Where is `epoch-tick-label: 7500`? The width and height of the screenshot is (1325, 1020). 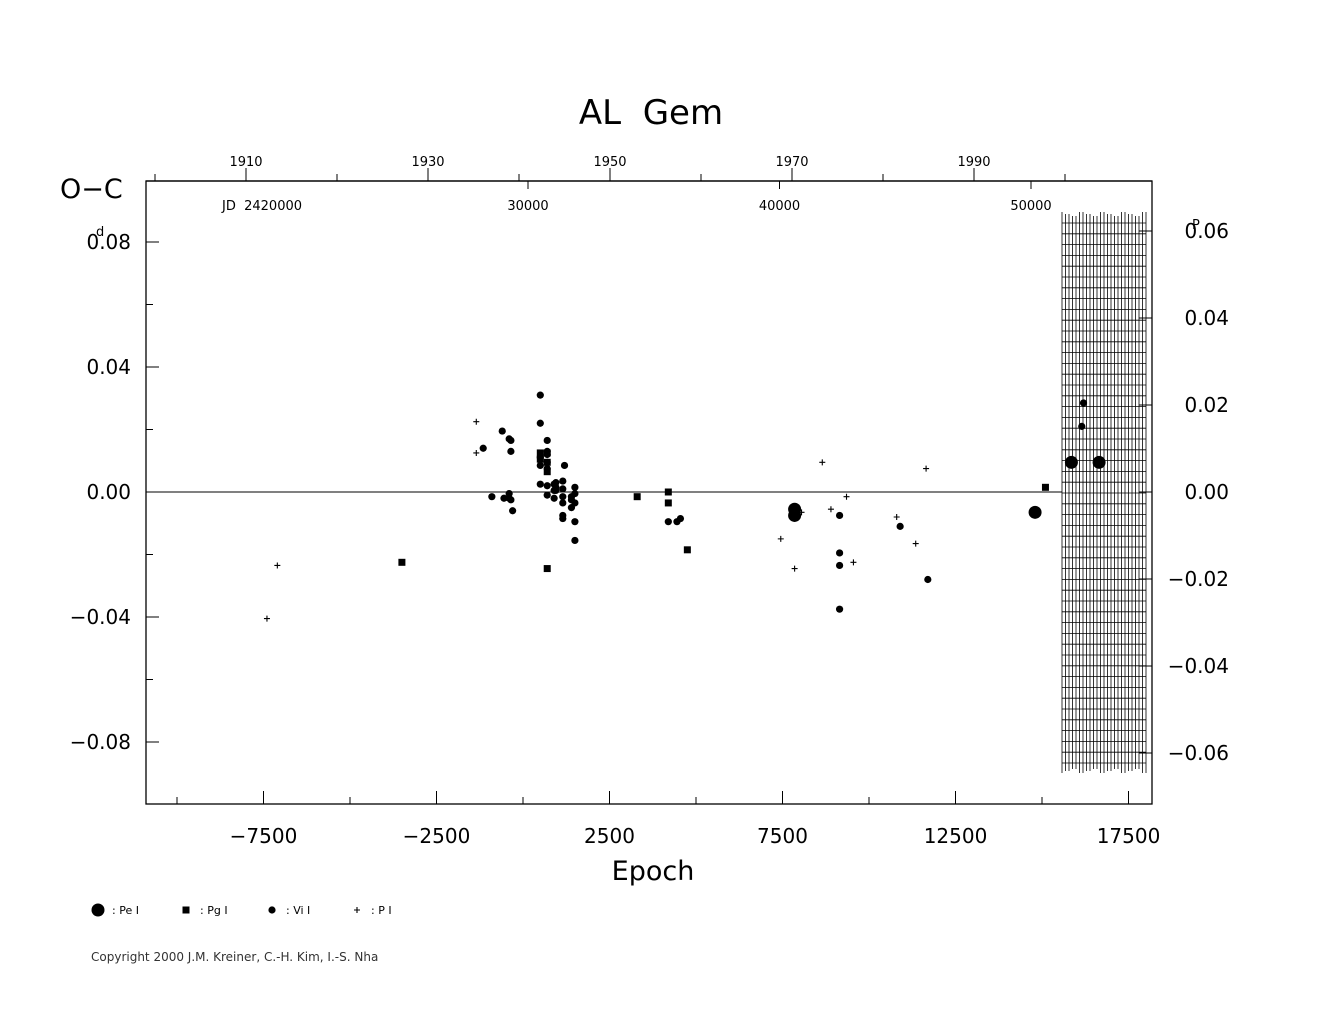 epoch-tick-label: 7500 is located at coordinates (782, 836).